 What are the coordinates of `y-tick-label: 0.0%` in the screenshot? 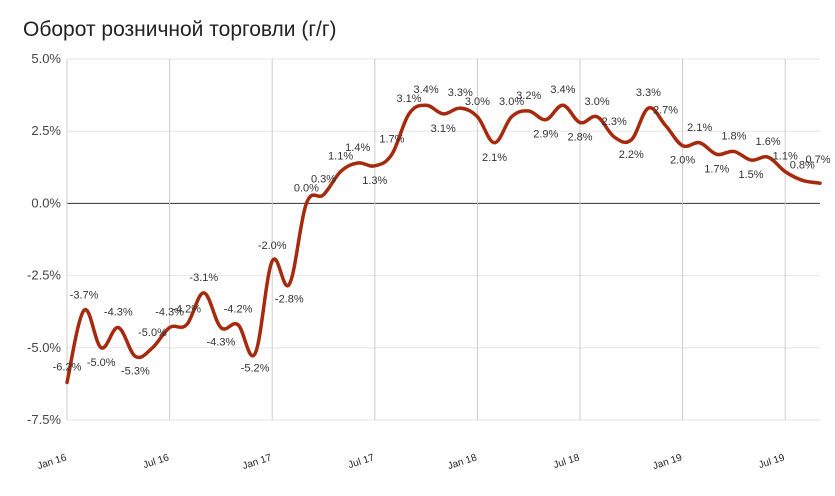 It's located at (46, 202).